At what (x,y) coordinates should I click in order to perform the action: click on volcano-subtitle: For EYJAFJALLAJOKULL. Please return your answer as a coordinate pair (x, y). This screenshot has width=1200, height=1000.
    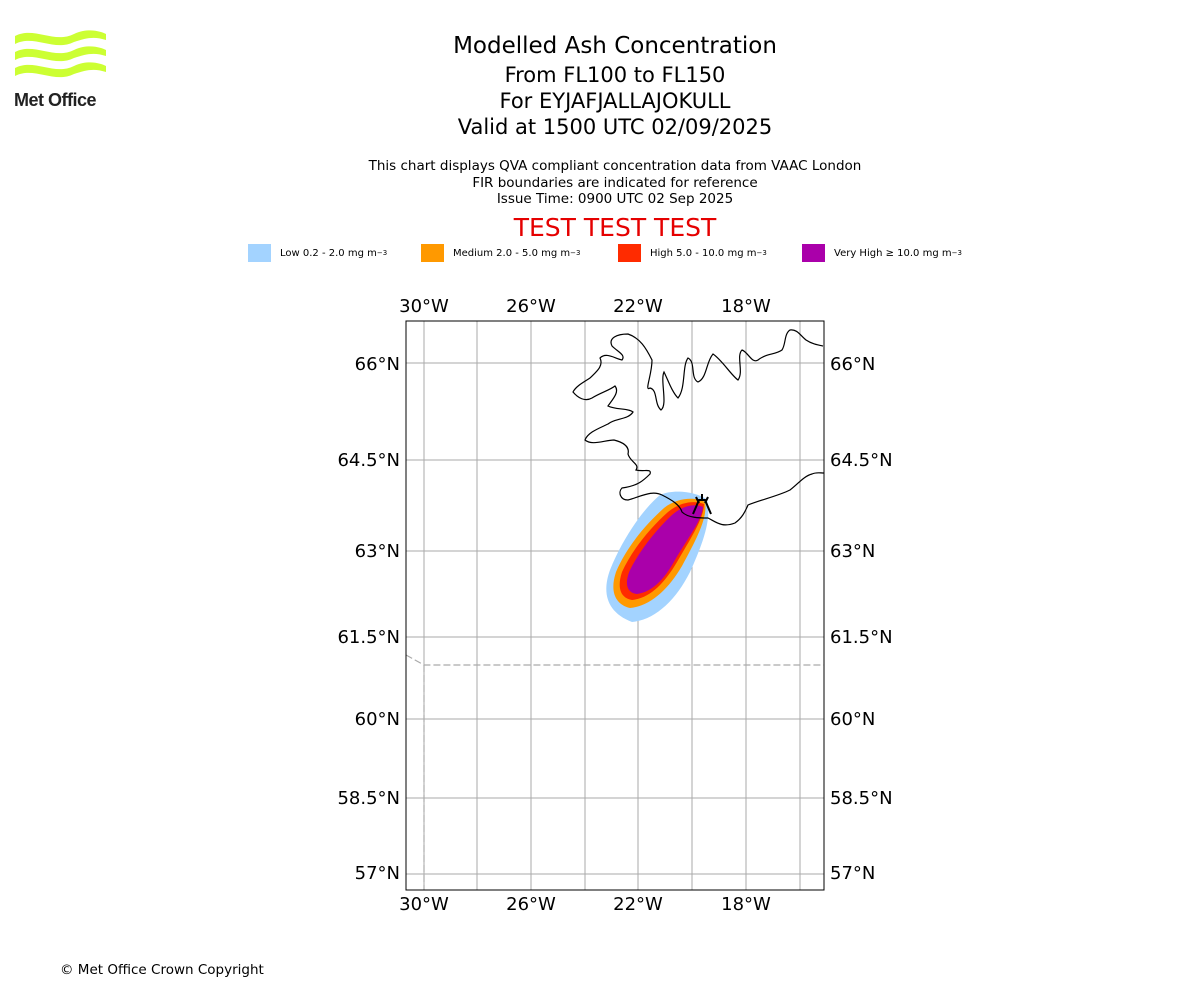
    Looking at the image, I should click on (615, 101).